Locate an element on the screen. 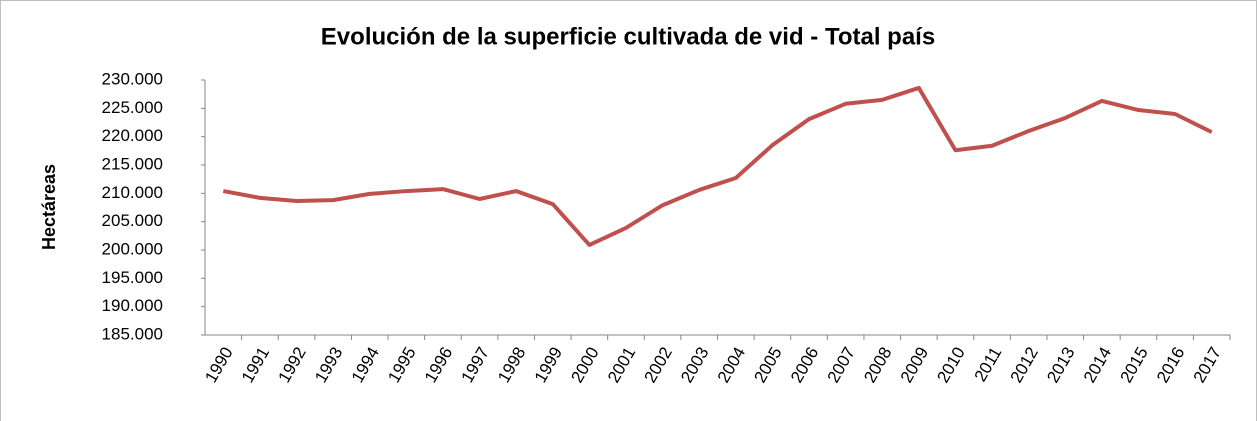  y-tick-label: 190.000 is located at coordinates (132, 305).